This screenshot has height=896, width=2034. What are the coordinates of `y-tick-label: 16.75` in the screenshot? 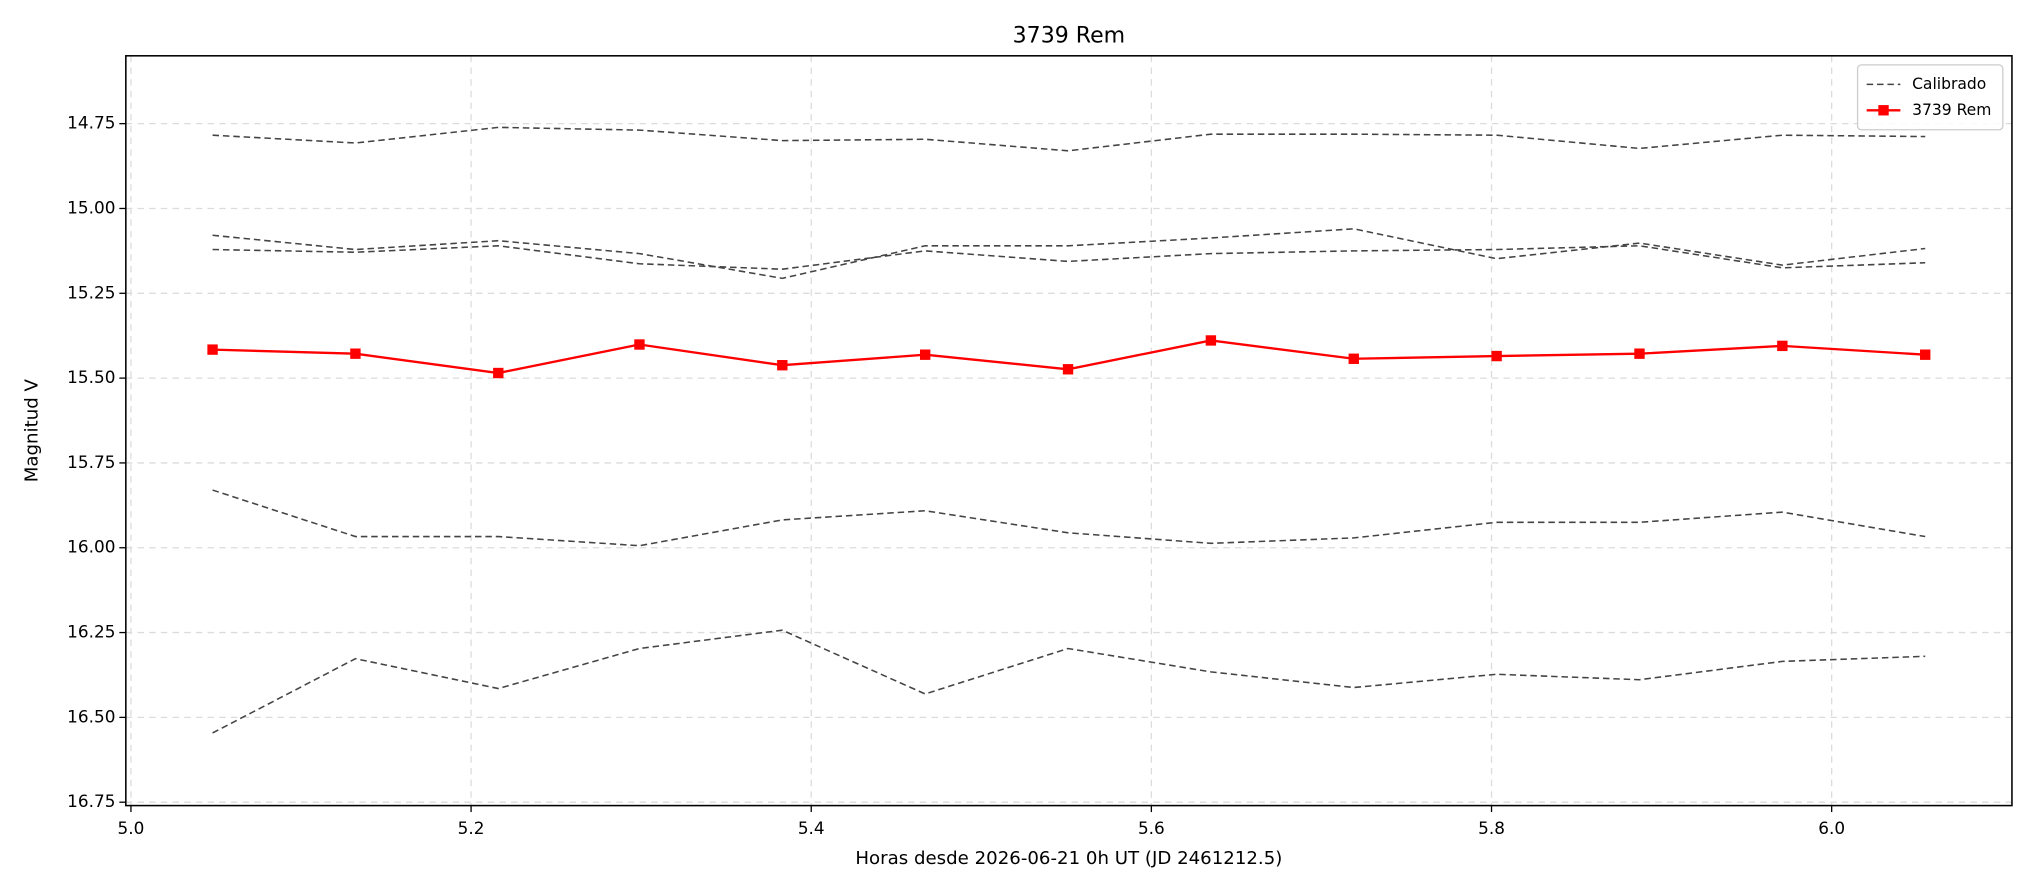 It's located at (91, 801).